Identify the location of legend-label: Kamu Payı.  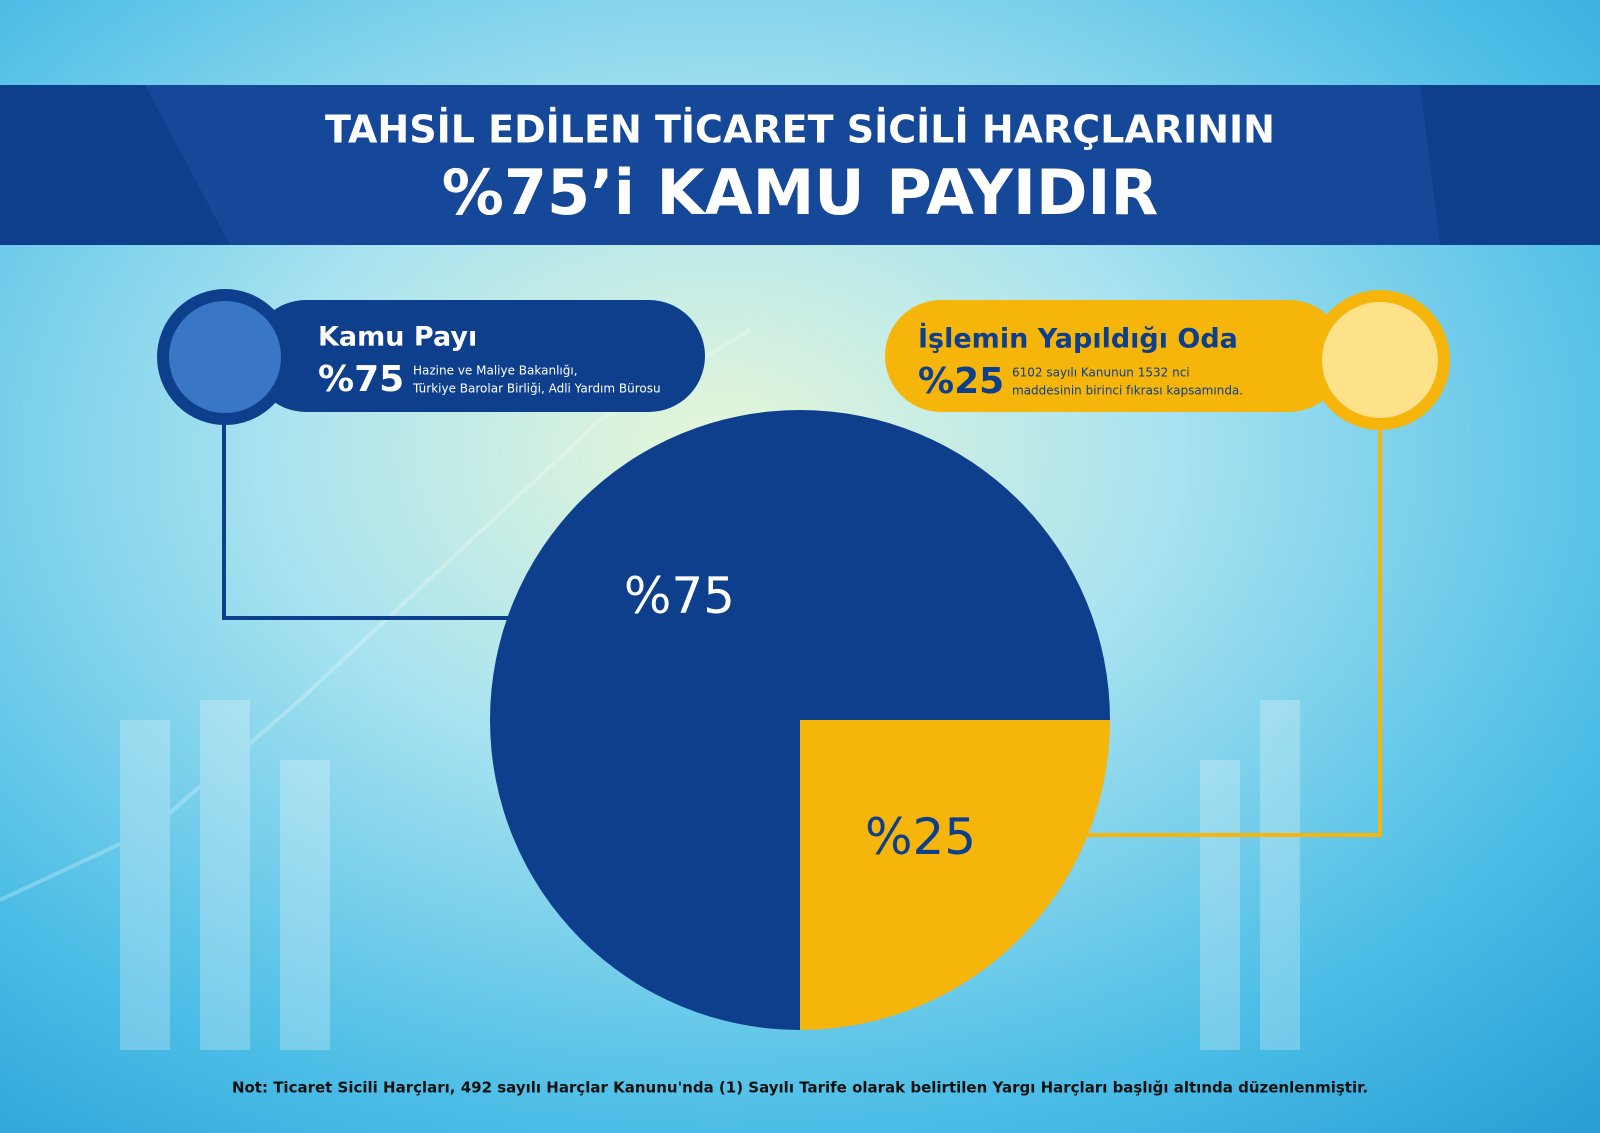
(397, 337).